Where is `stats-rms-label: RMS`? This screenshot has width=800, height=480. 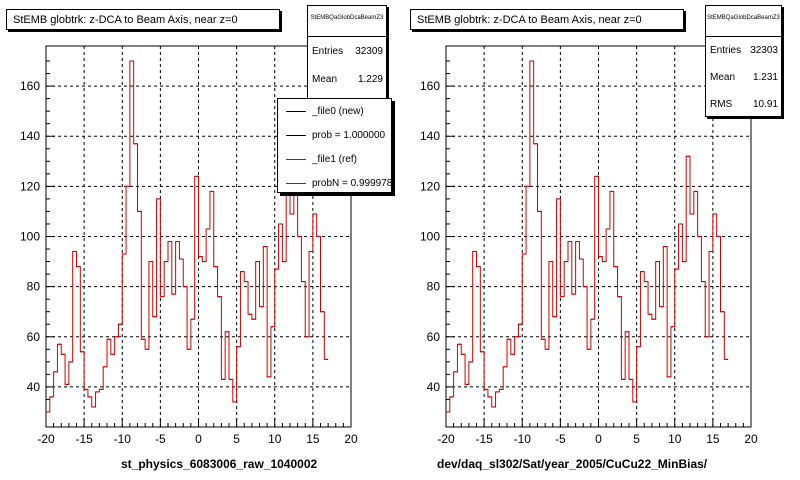 stats-rms-label: RMS is located at coordinates (721, 104).